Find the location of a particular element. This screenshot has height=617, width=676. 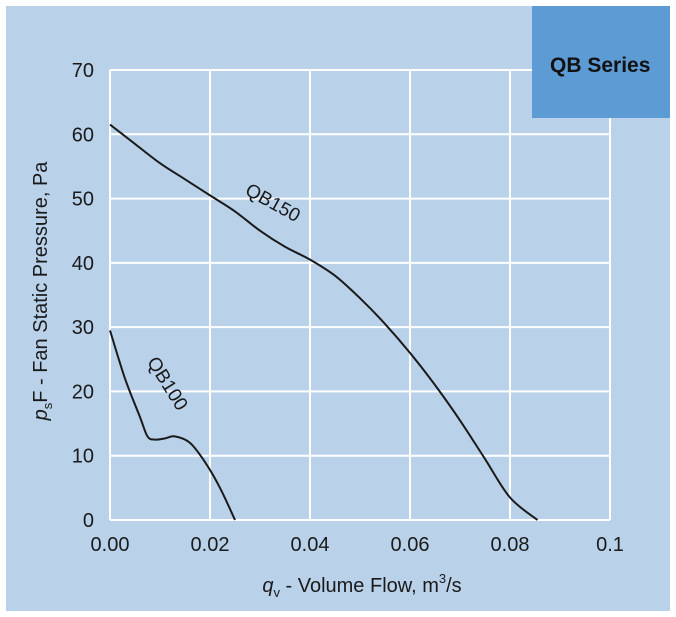

x-axis-label: qv - Volume Flow, m3/s is located at coordinates (361, 585).